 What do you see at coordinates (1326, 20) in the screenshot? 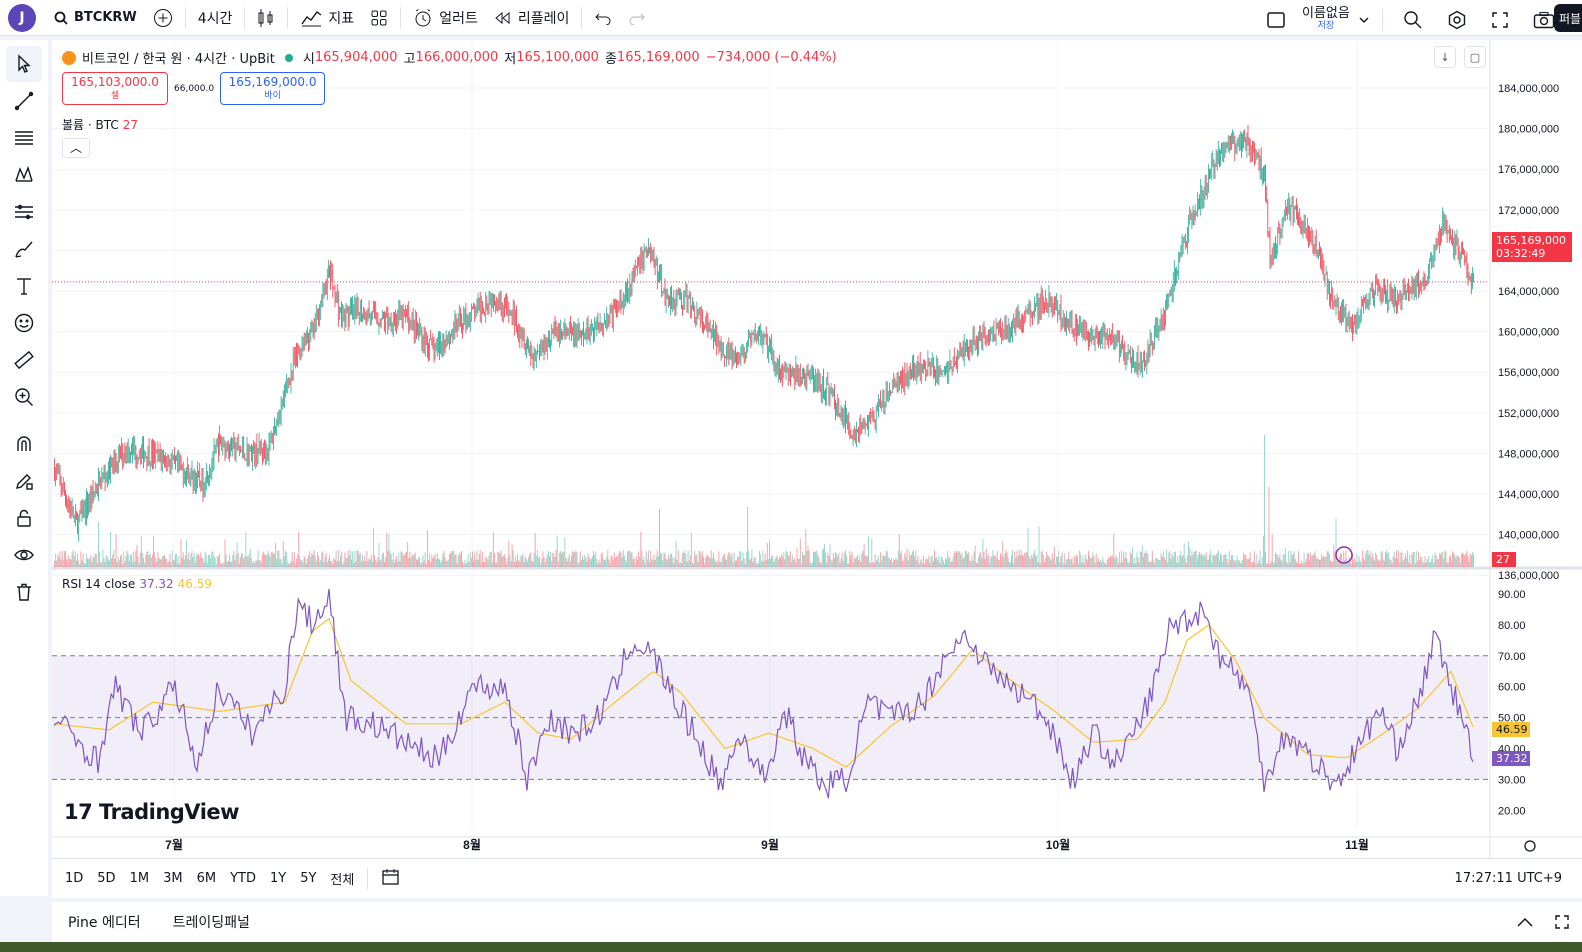
I see `layout-save-button: 이름없음 저장` at bounding box center [1326, 20].